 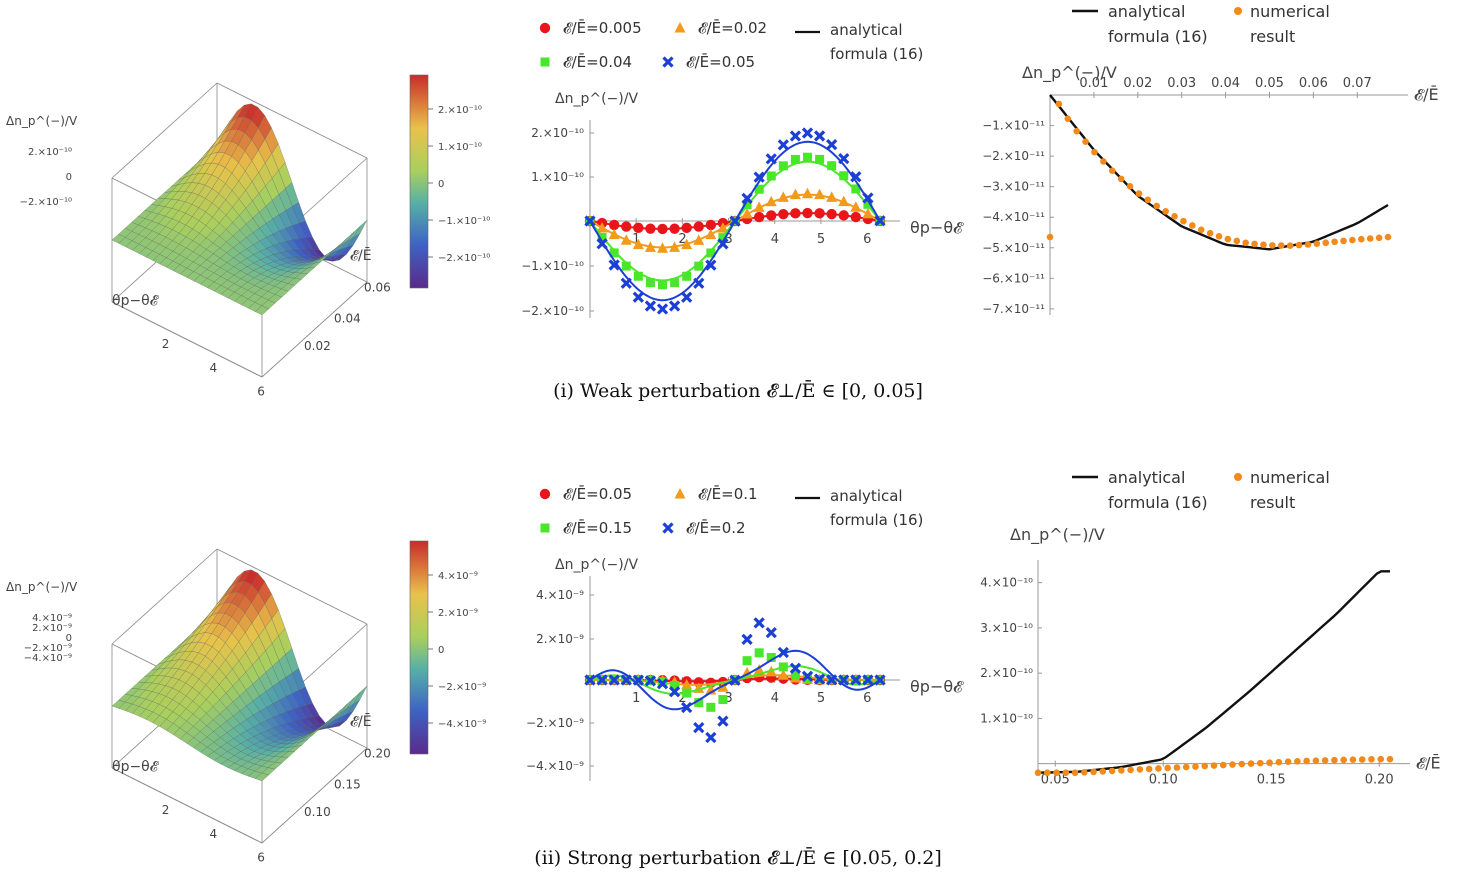 I want to click on slices-ytick: −2.×10⁻¹⁰, so click(x=552, y=311).